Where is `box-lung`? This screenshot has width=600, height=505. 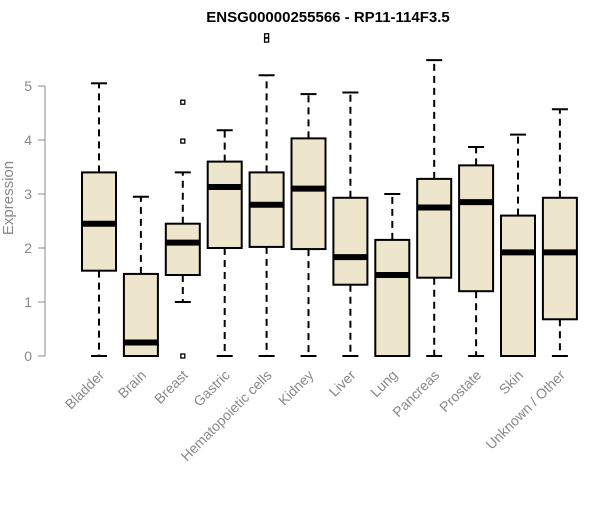 box-lung is located at coordinates (392, 275).